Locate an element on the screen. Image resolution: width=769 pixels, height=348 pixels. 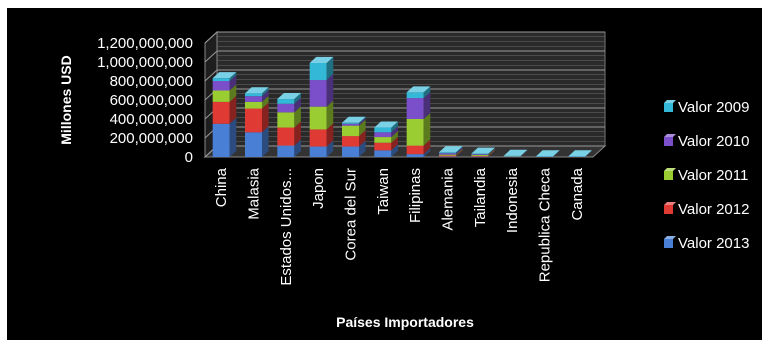
y-axis-title: Millones USD is located at coordinates (66, 99).